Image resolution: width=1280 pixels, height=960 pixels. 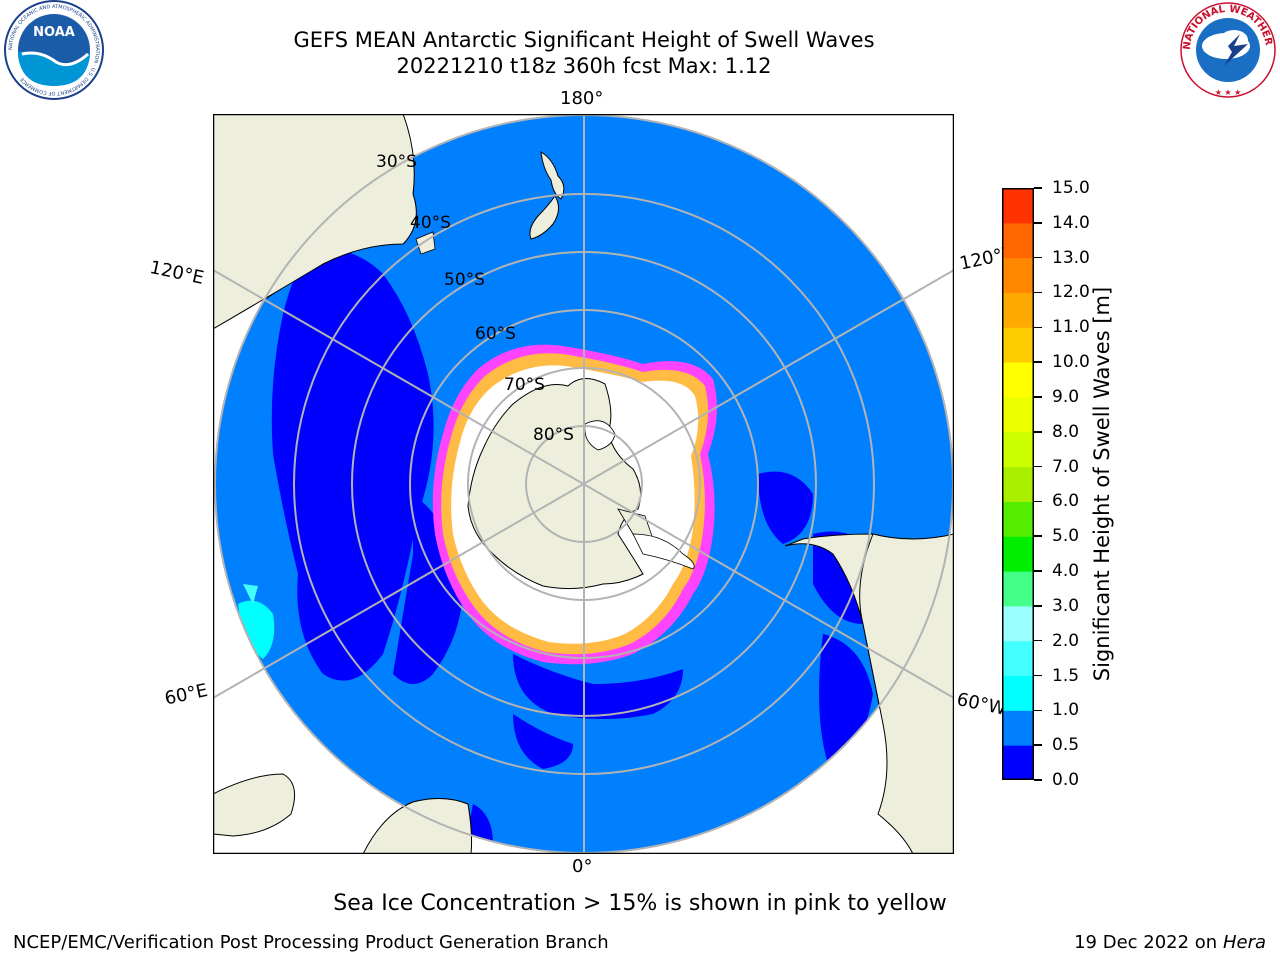 What do you see at coordinates (600, 435) in the screenshot?
I see `ross-ice-shelf` at bounding box center [600, 435].